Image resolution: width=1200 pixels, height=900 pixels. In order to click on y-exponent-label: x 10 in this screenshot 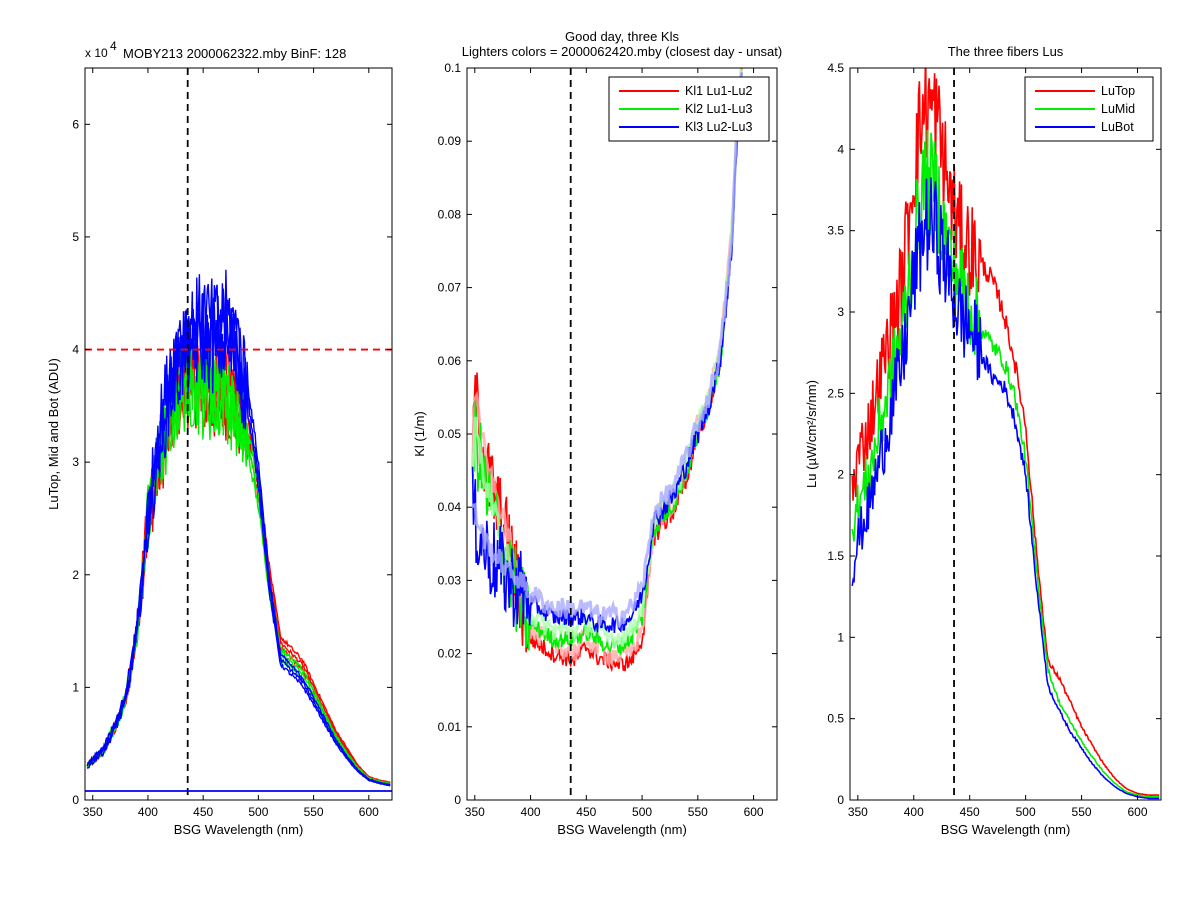, I will do `click(96, 53)`.